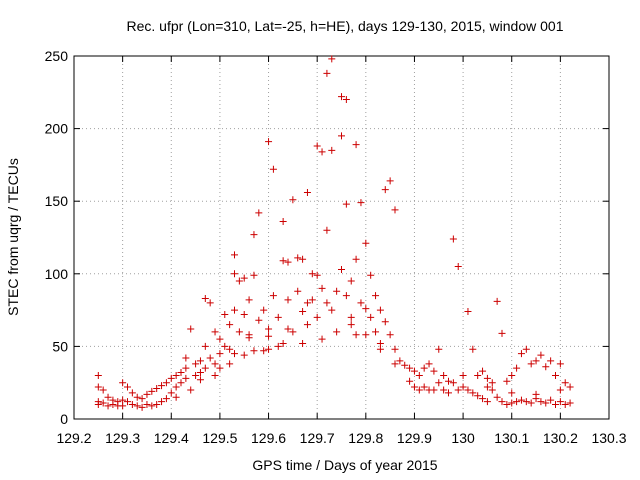 The width and height of the screenshot is (640, 480). Describe the element at coordinates (608, 438) in the screenshot. I see `x-tick-label: 130.3` at that location.